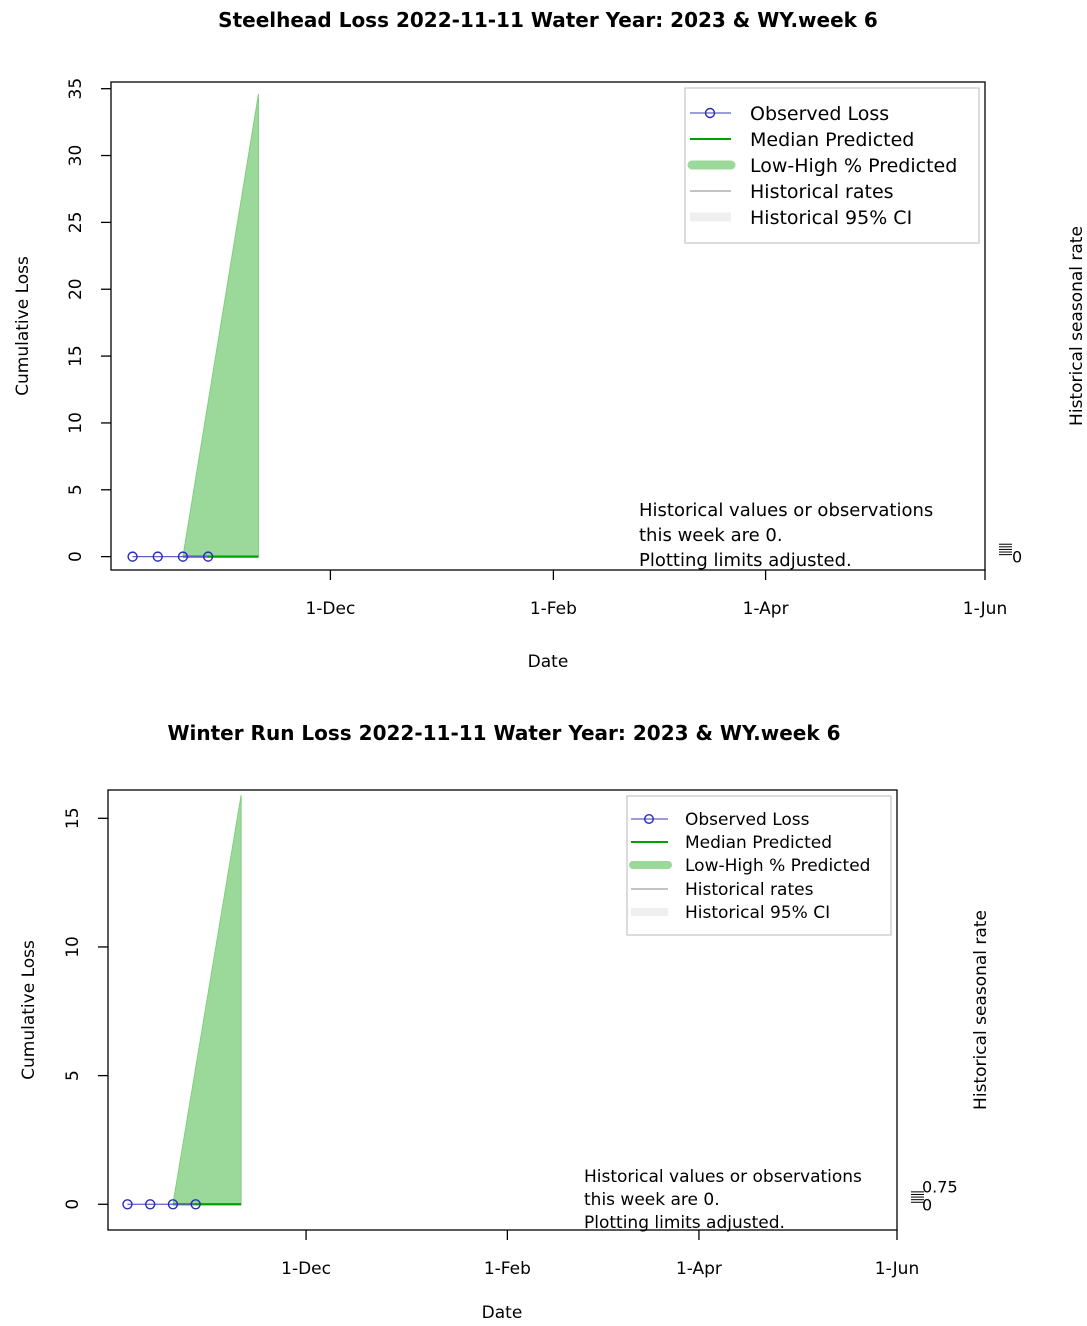  Describe the element at coordinates (76, 89) in the screenshot. I see `y-tick-label: 35` at that location.